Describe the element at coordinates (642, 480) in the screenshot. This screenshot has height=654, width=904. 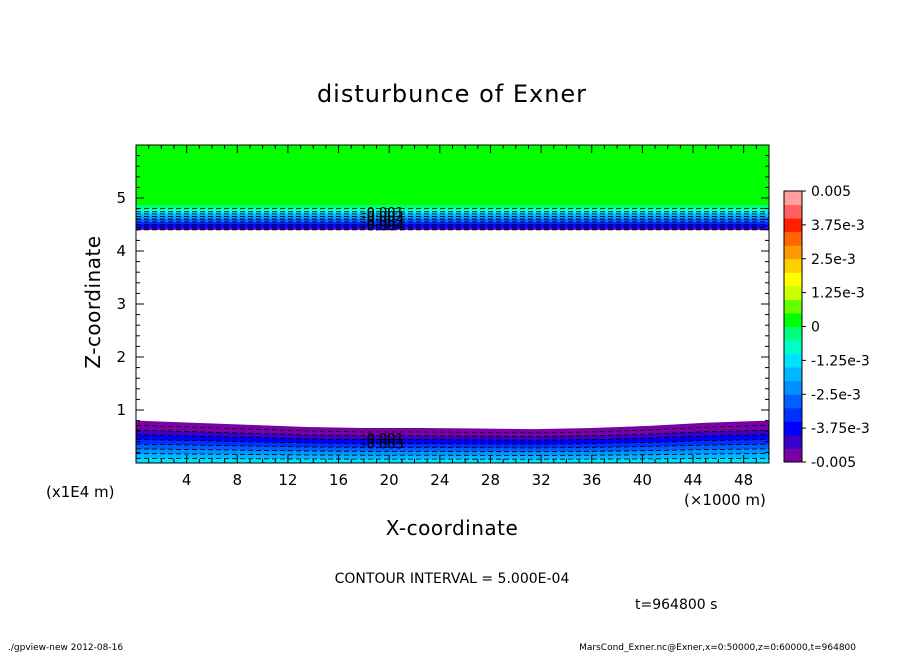
I see `x-tick-label: 40` at that location.